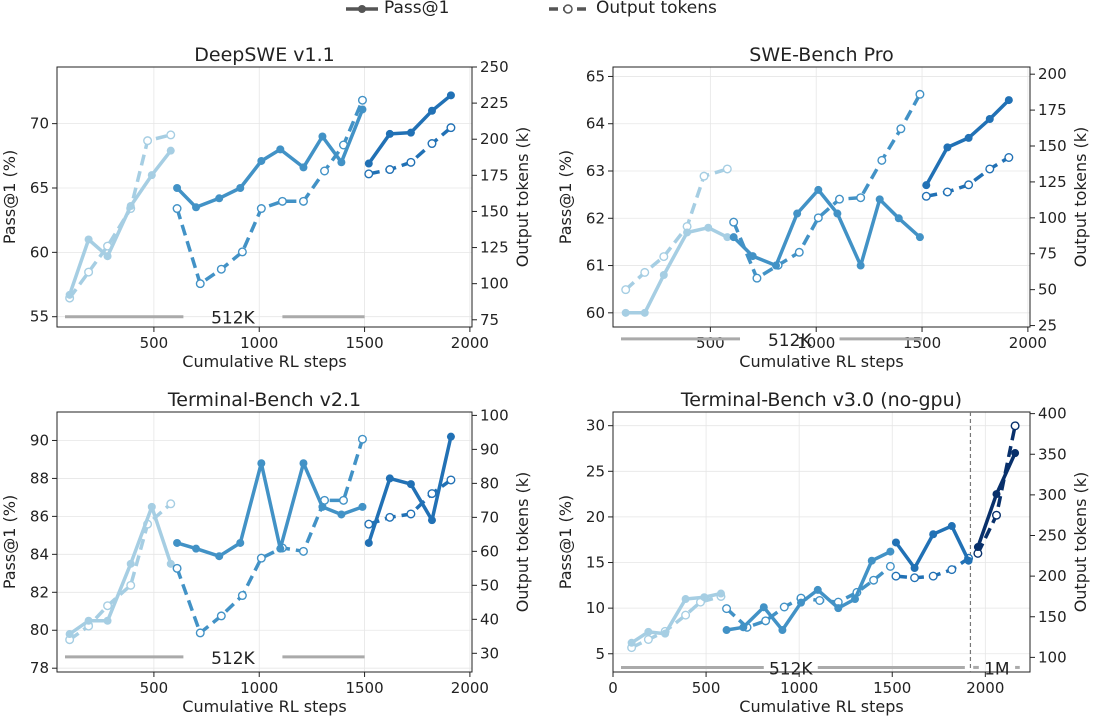 The image size is (1095, 719). Describe the element at coordinates (39, 668) in the screenshot. I see `y-tick-label: 78` at that location.